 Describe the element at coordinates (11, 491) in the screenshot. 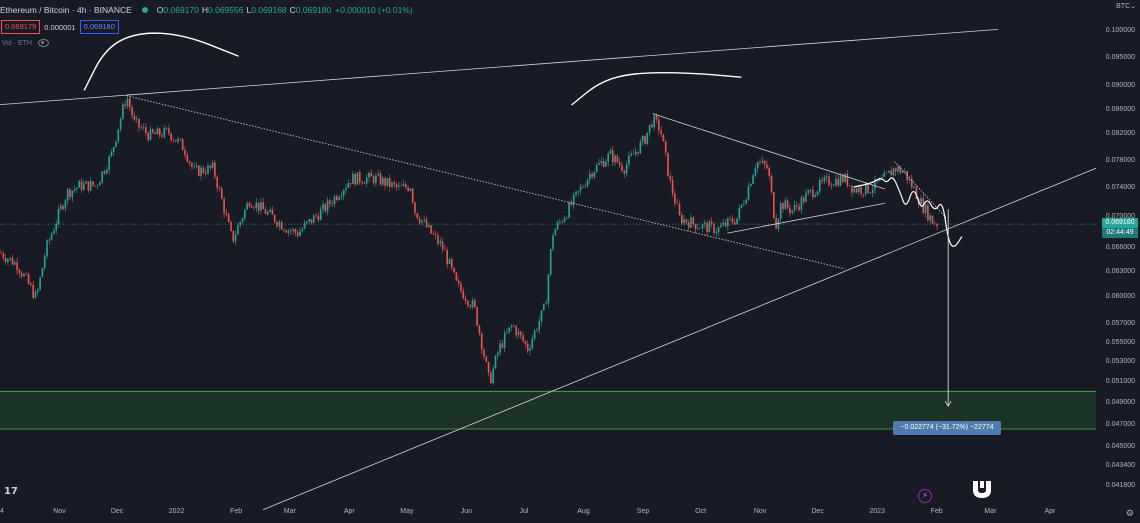

I see `tv-logo-icon: 𝟭𝟳` at that location.